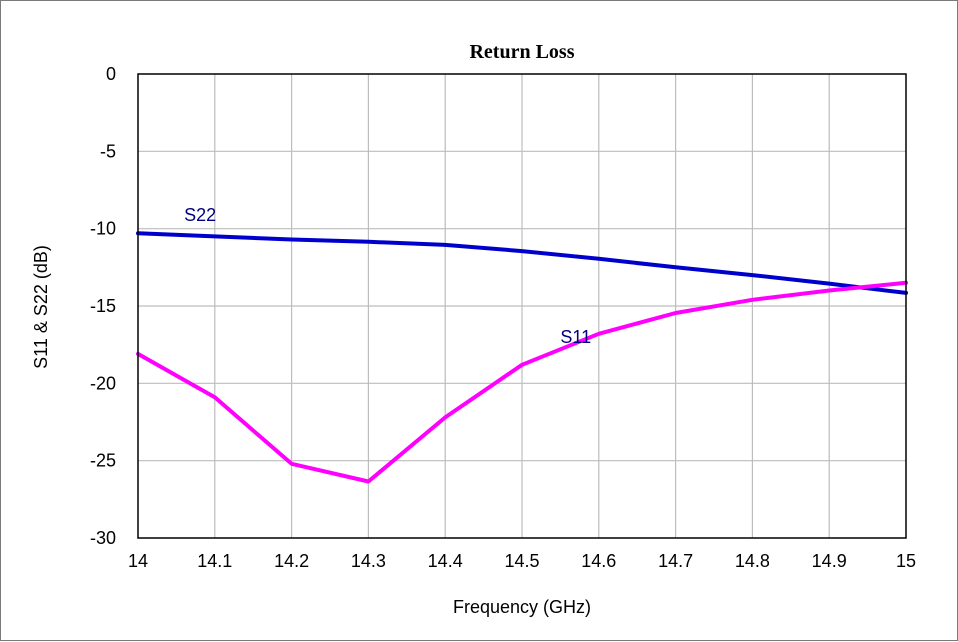 The image size is (958, 642). I want to click on series-label-s11: S11, so click(575, 337).